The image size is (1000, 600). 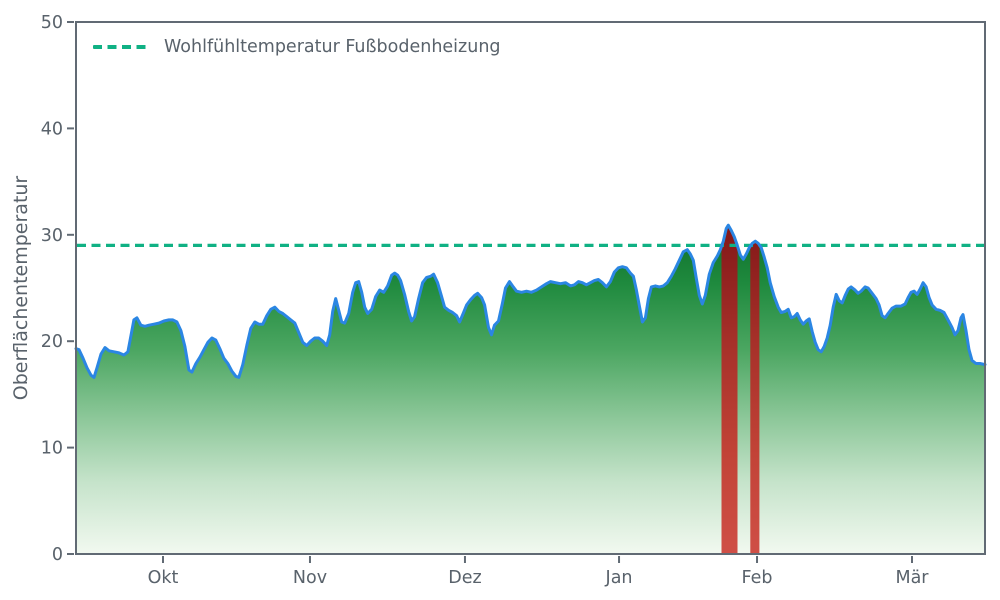 I want to click on y-tick-label: 0, so click(x=57, y=555).